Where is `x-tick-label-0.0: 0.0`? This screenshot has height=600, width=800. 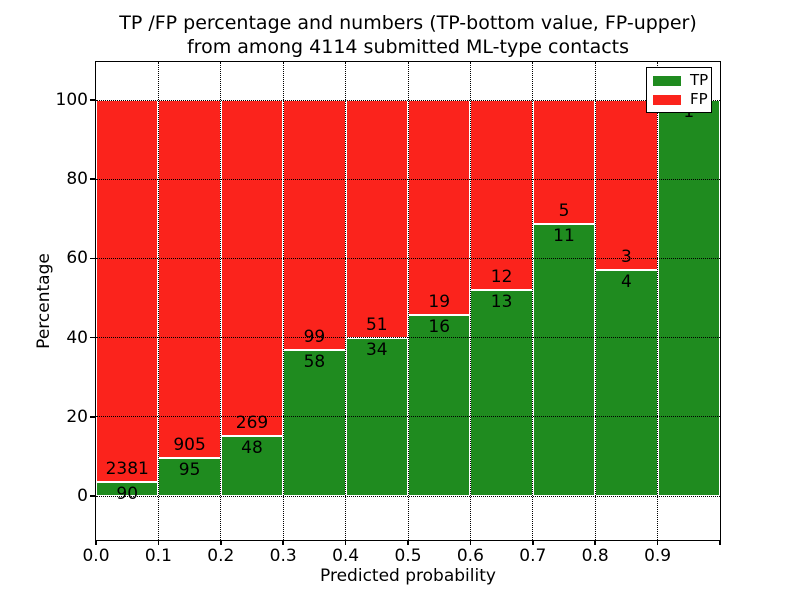
x-tick-label-0.0: 0.0 is located at coordinates (96, 556).